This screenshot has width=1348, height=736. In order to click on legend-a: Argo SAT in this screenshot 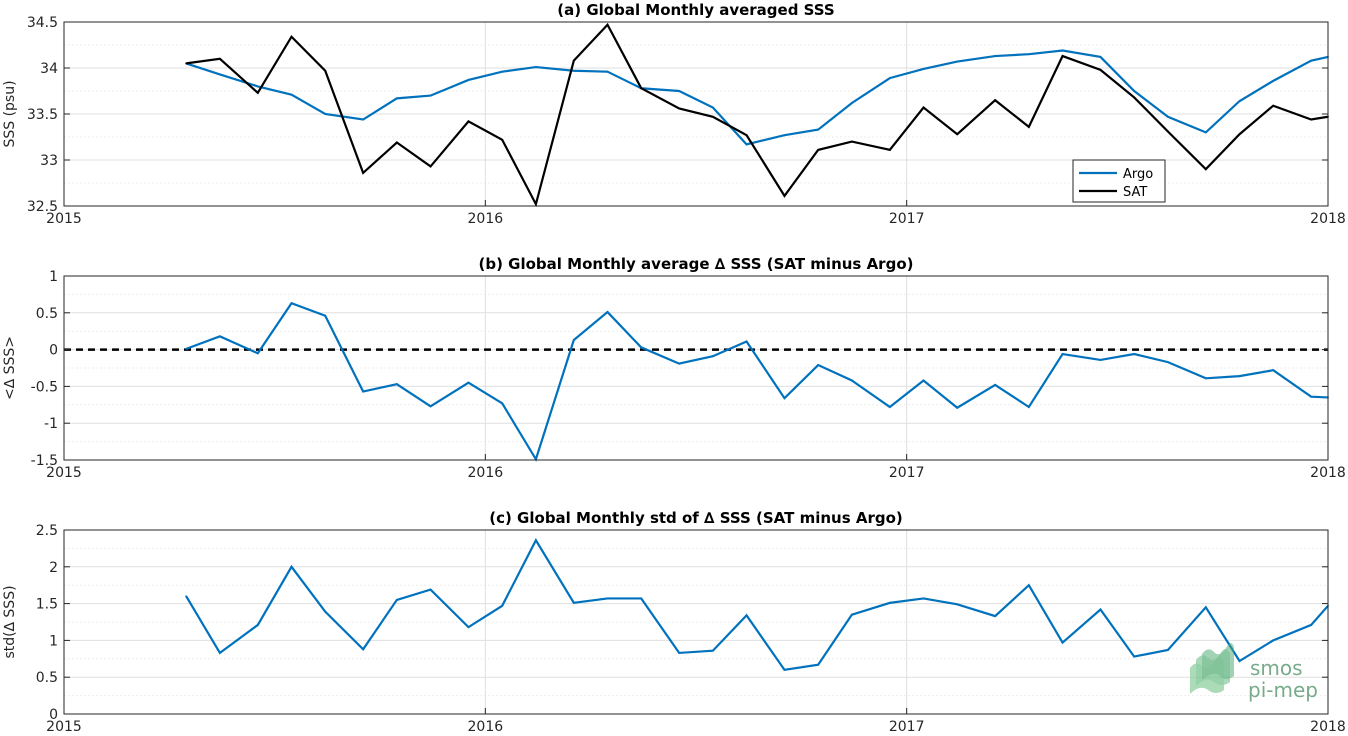, I will do `click(1119, 181)`.